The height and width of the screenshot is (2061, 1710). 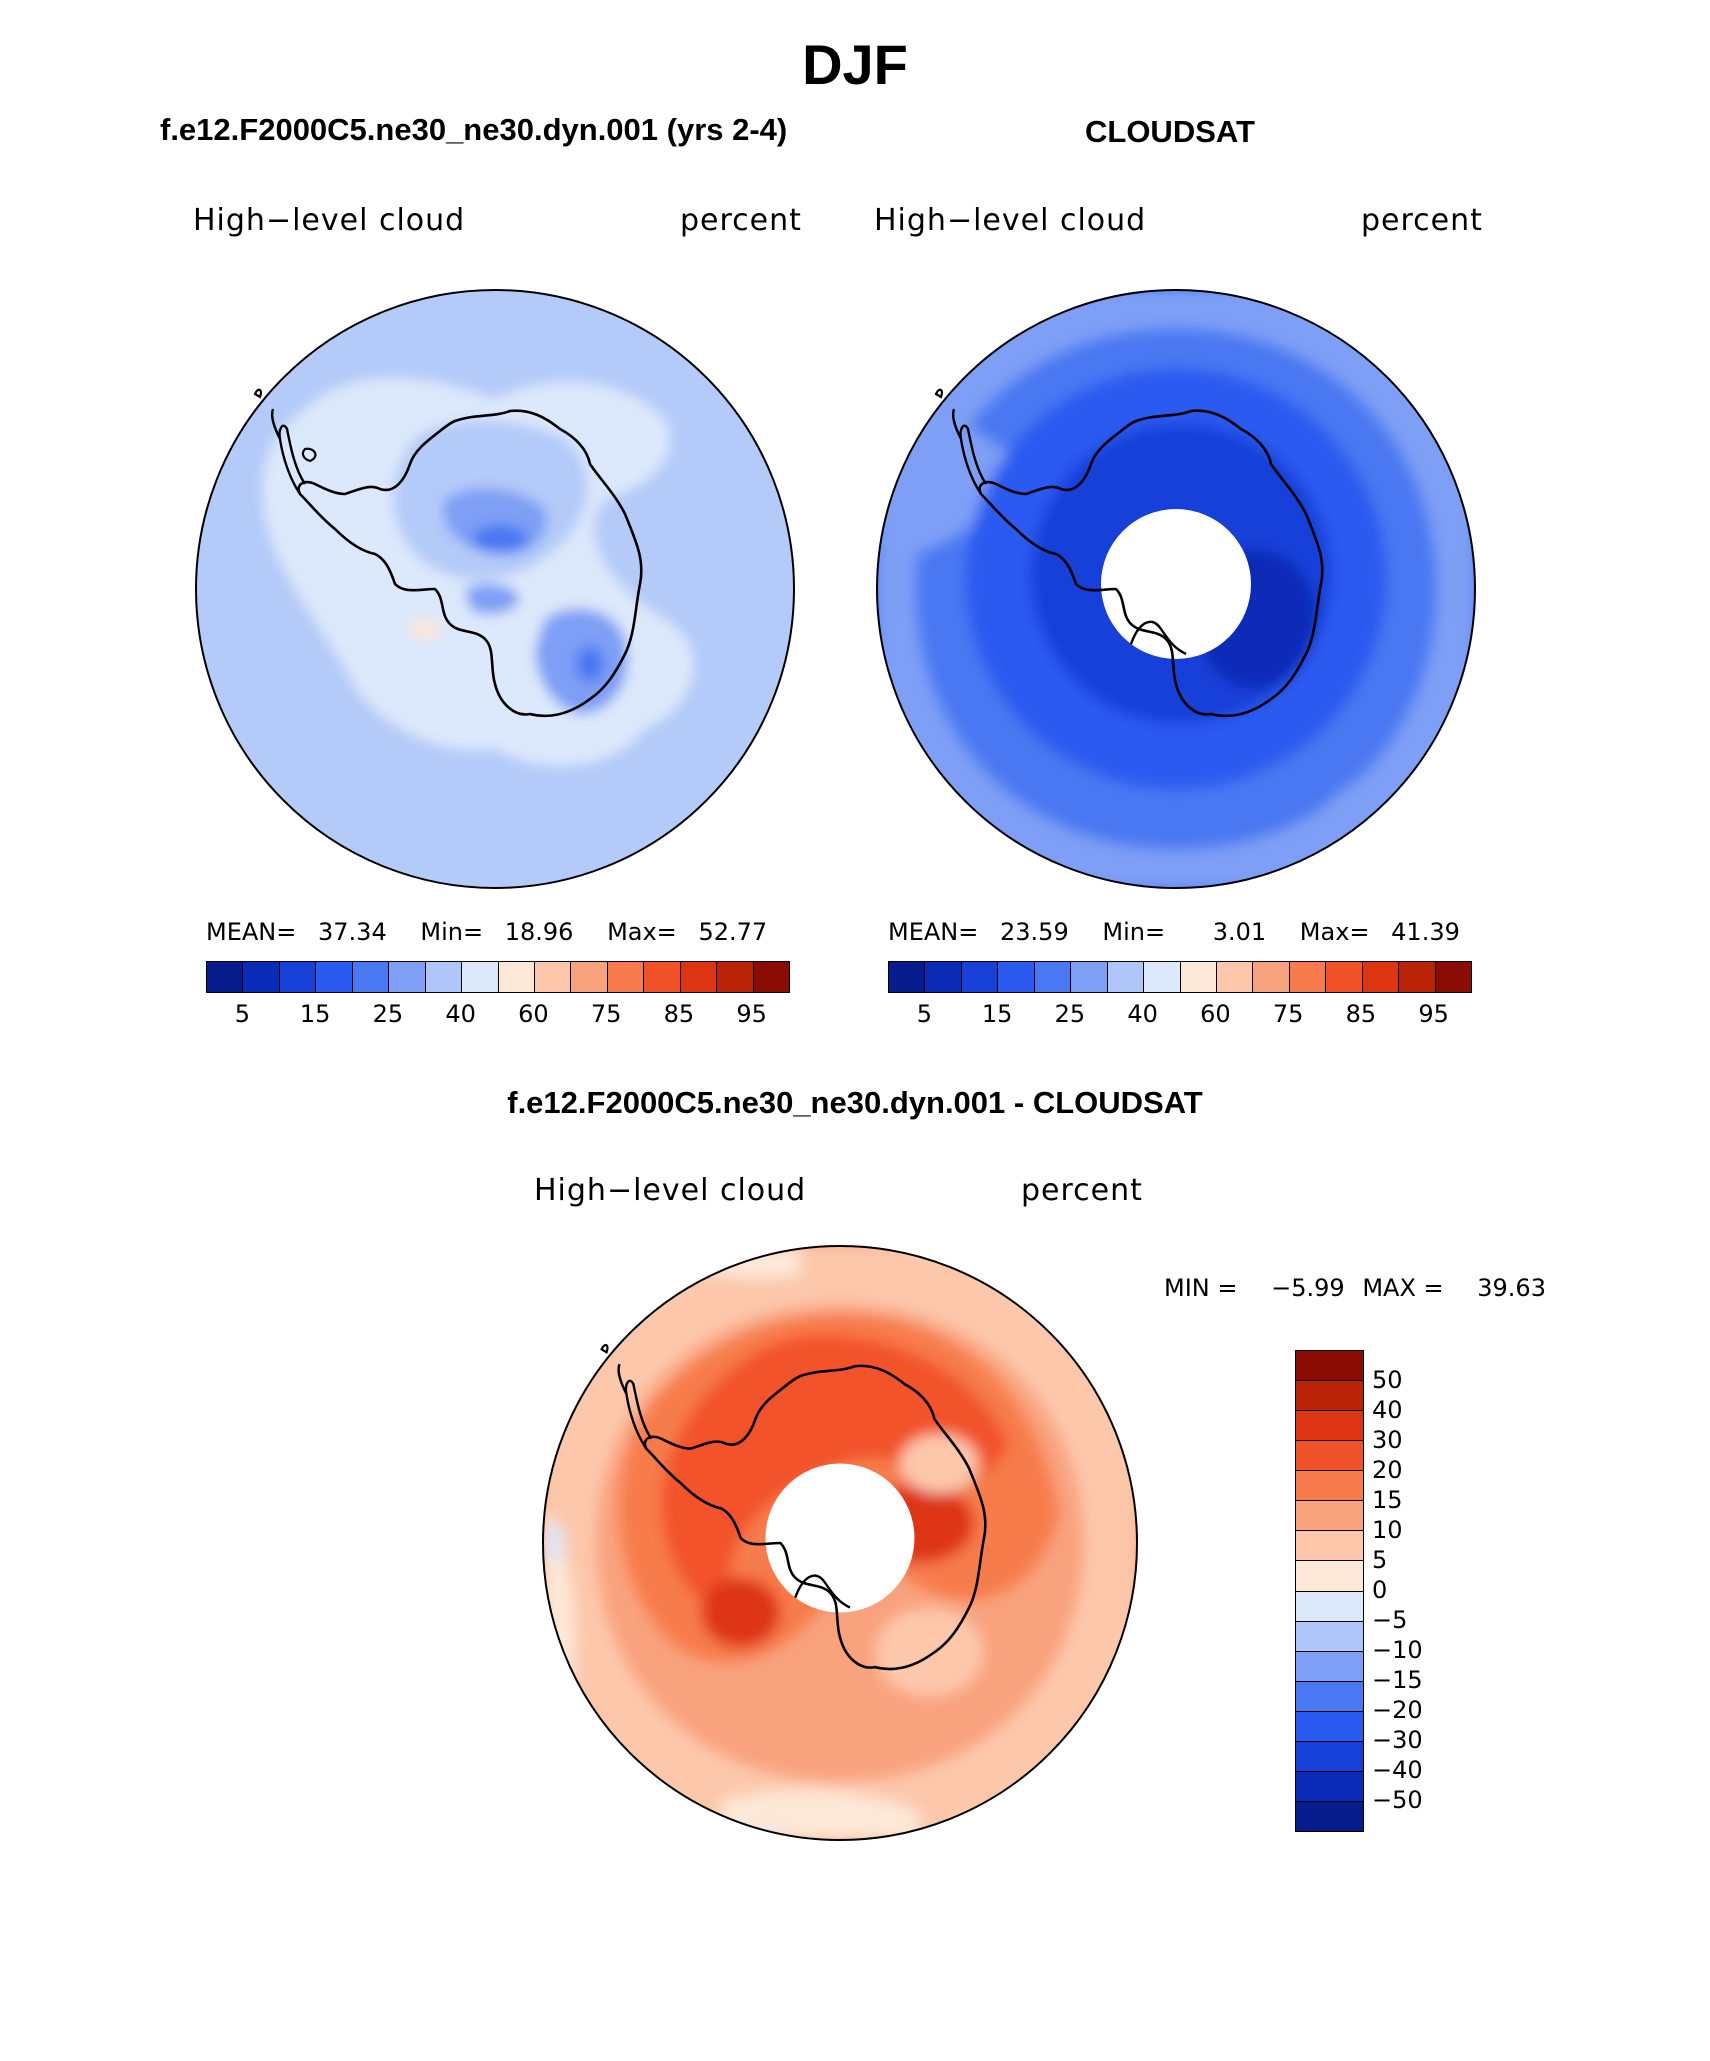 I want to click on obs-colorbar-tick-label: 60, so click(x=1215, y=1014).